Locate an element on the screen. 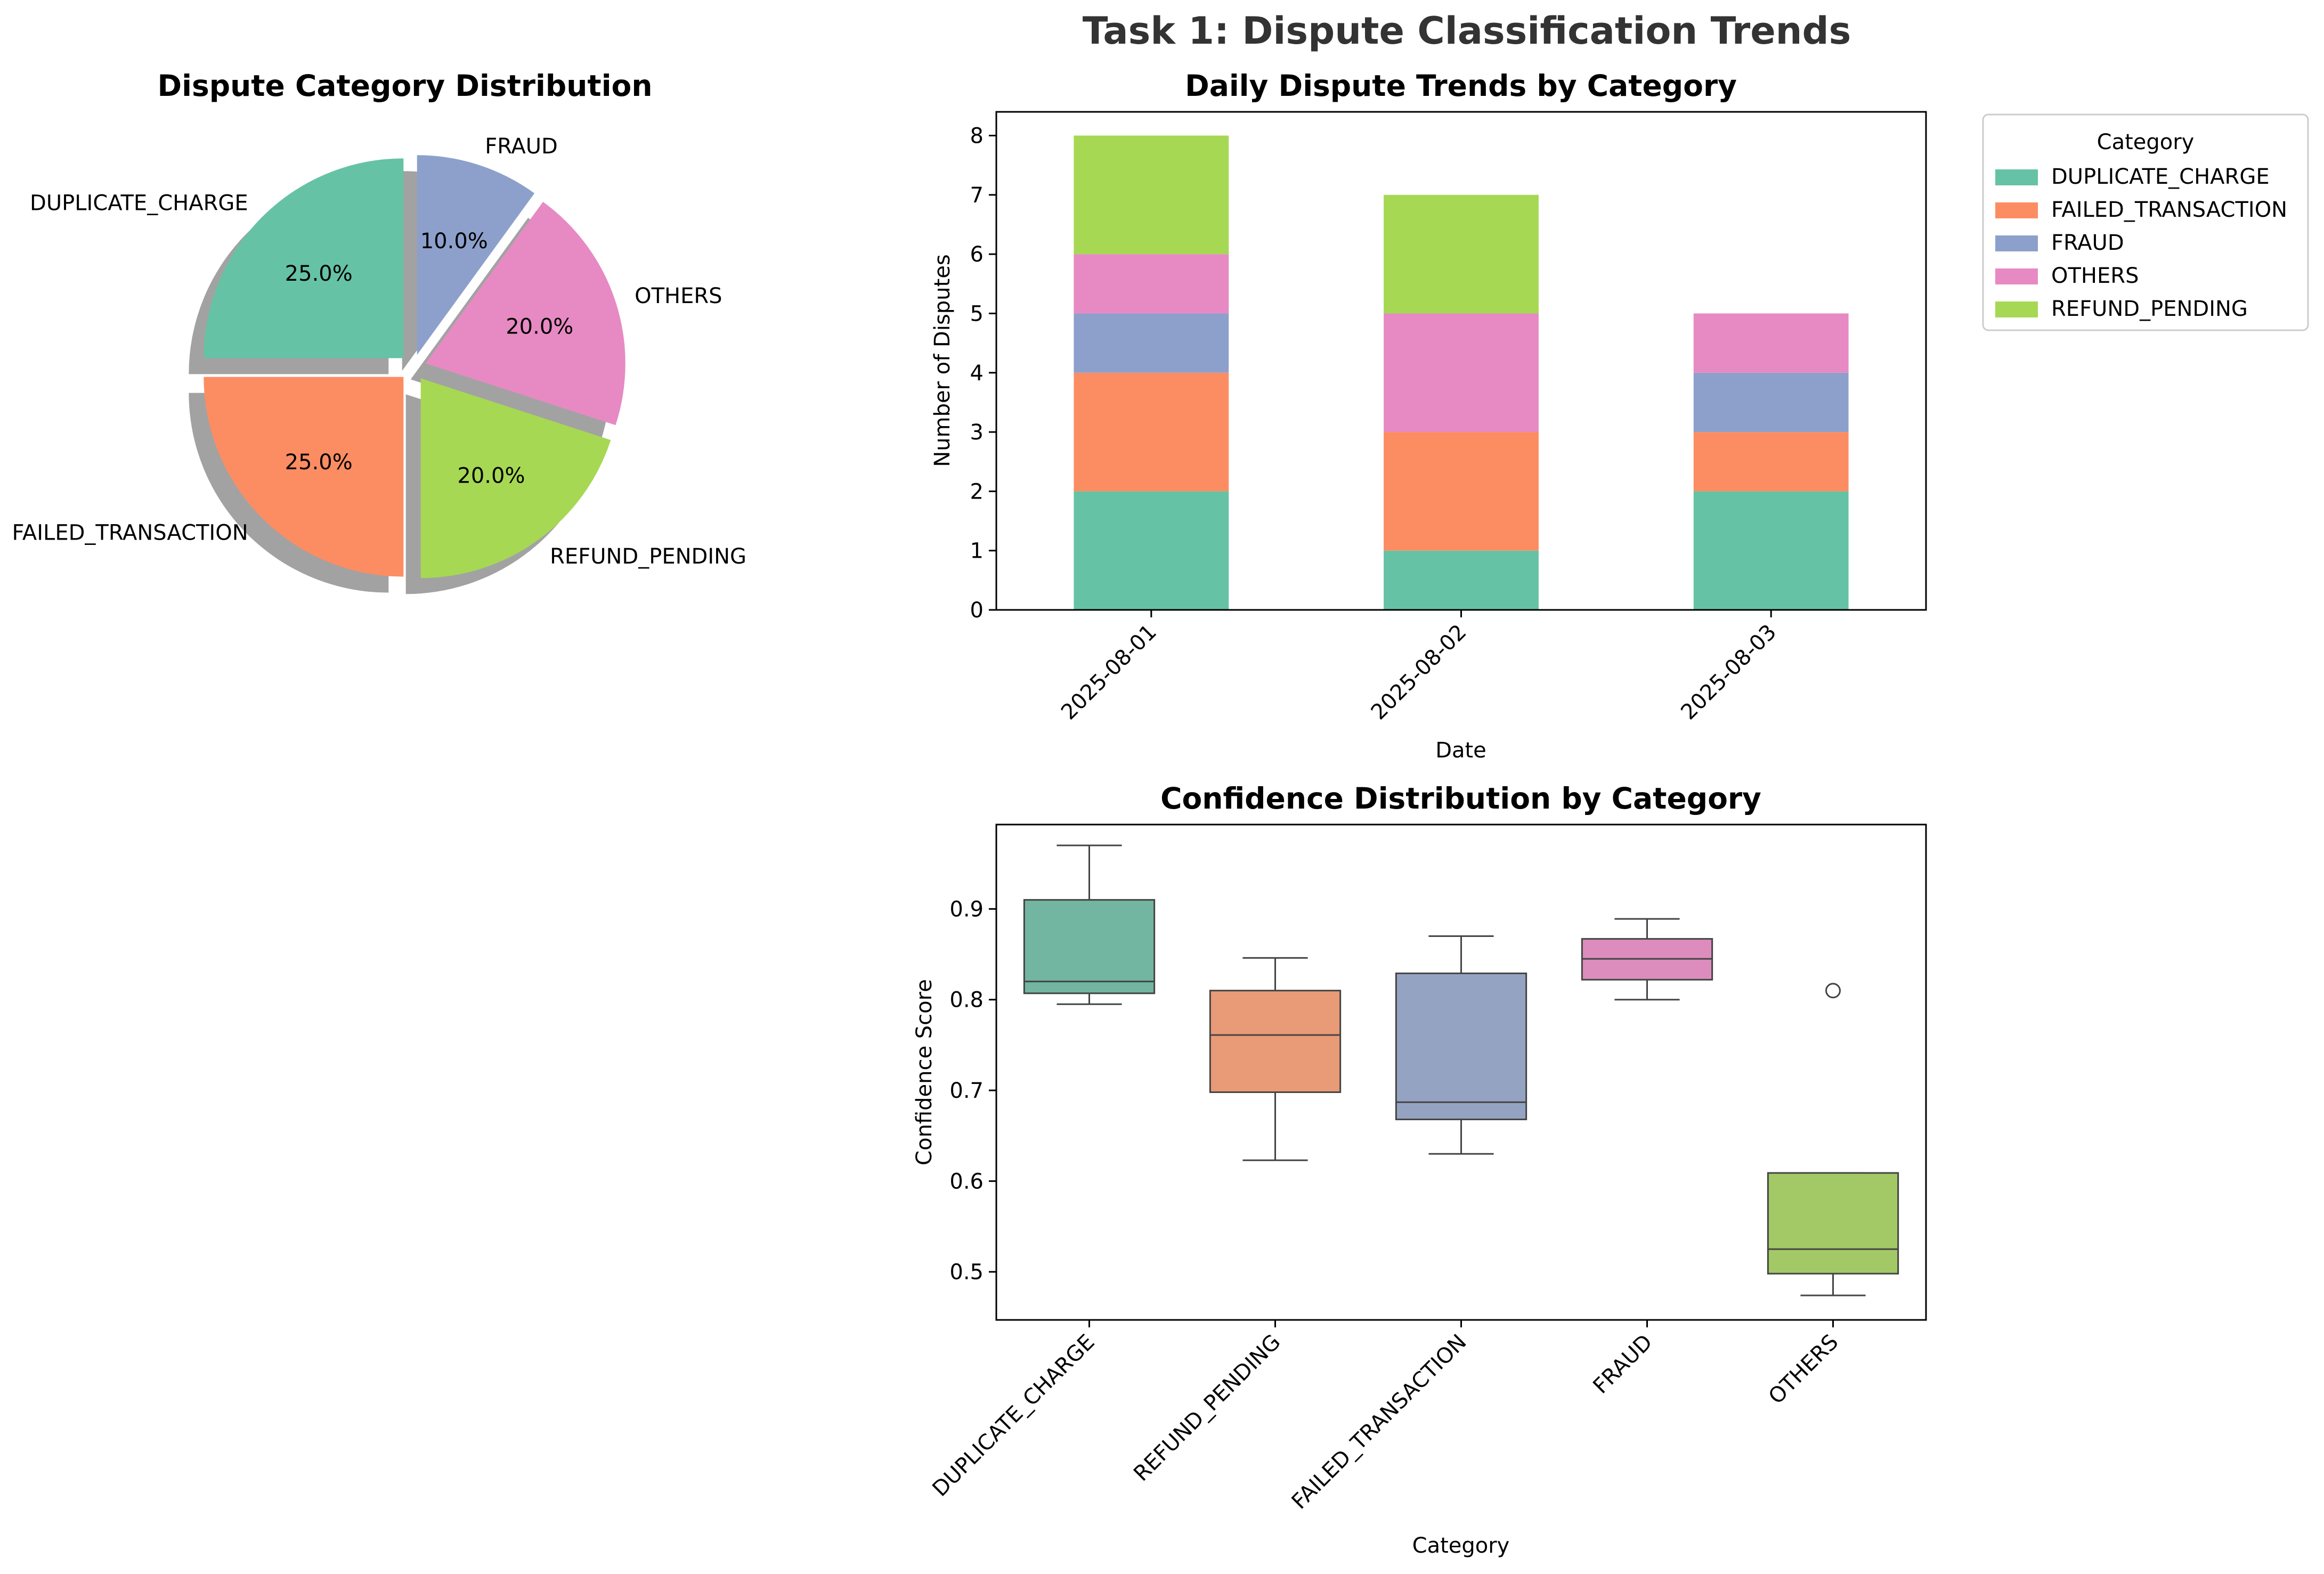 Image resolution: width=2324 pixels, height=1574 pixels. box-x-label: Category is located at coordinates (1461, 1546).